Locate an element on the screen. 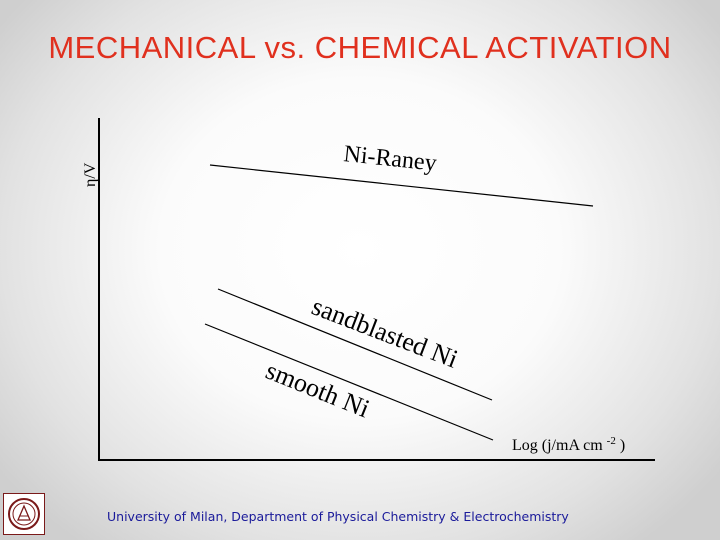 The width and height of the screenshot is (720, 540). y-axis-label: η/V is located at coordinates (90, 174).